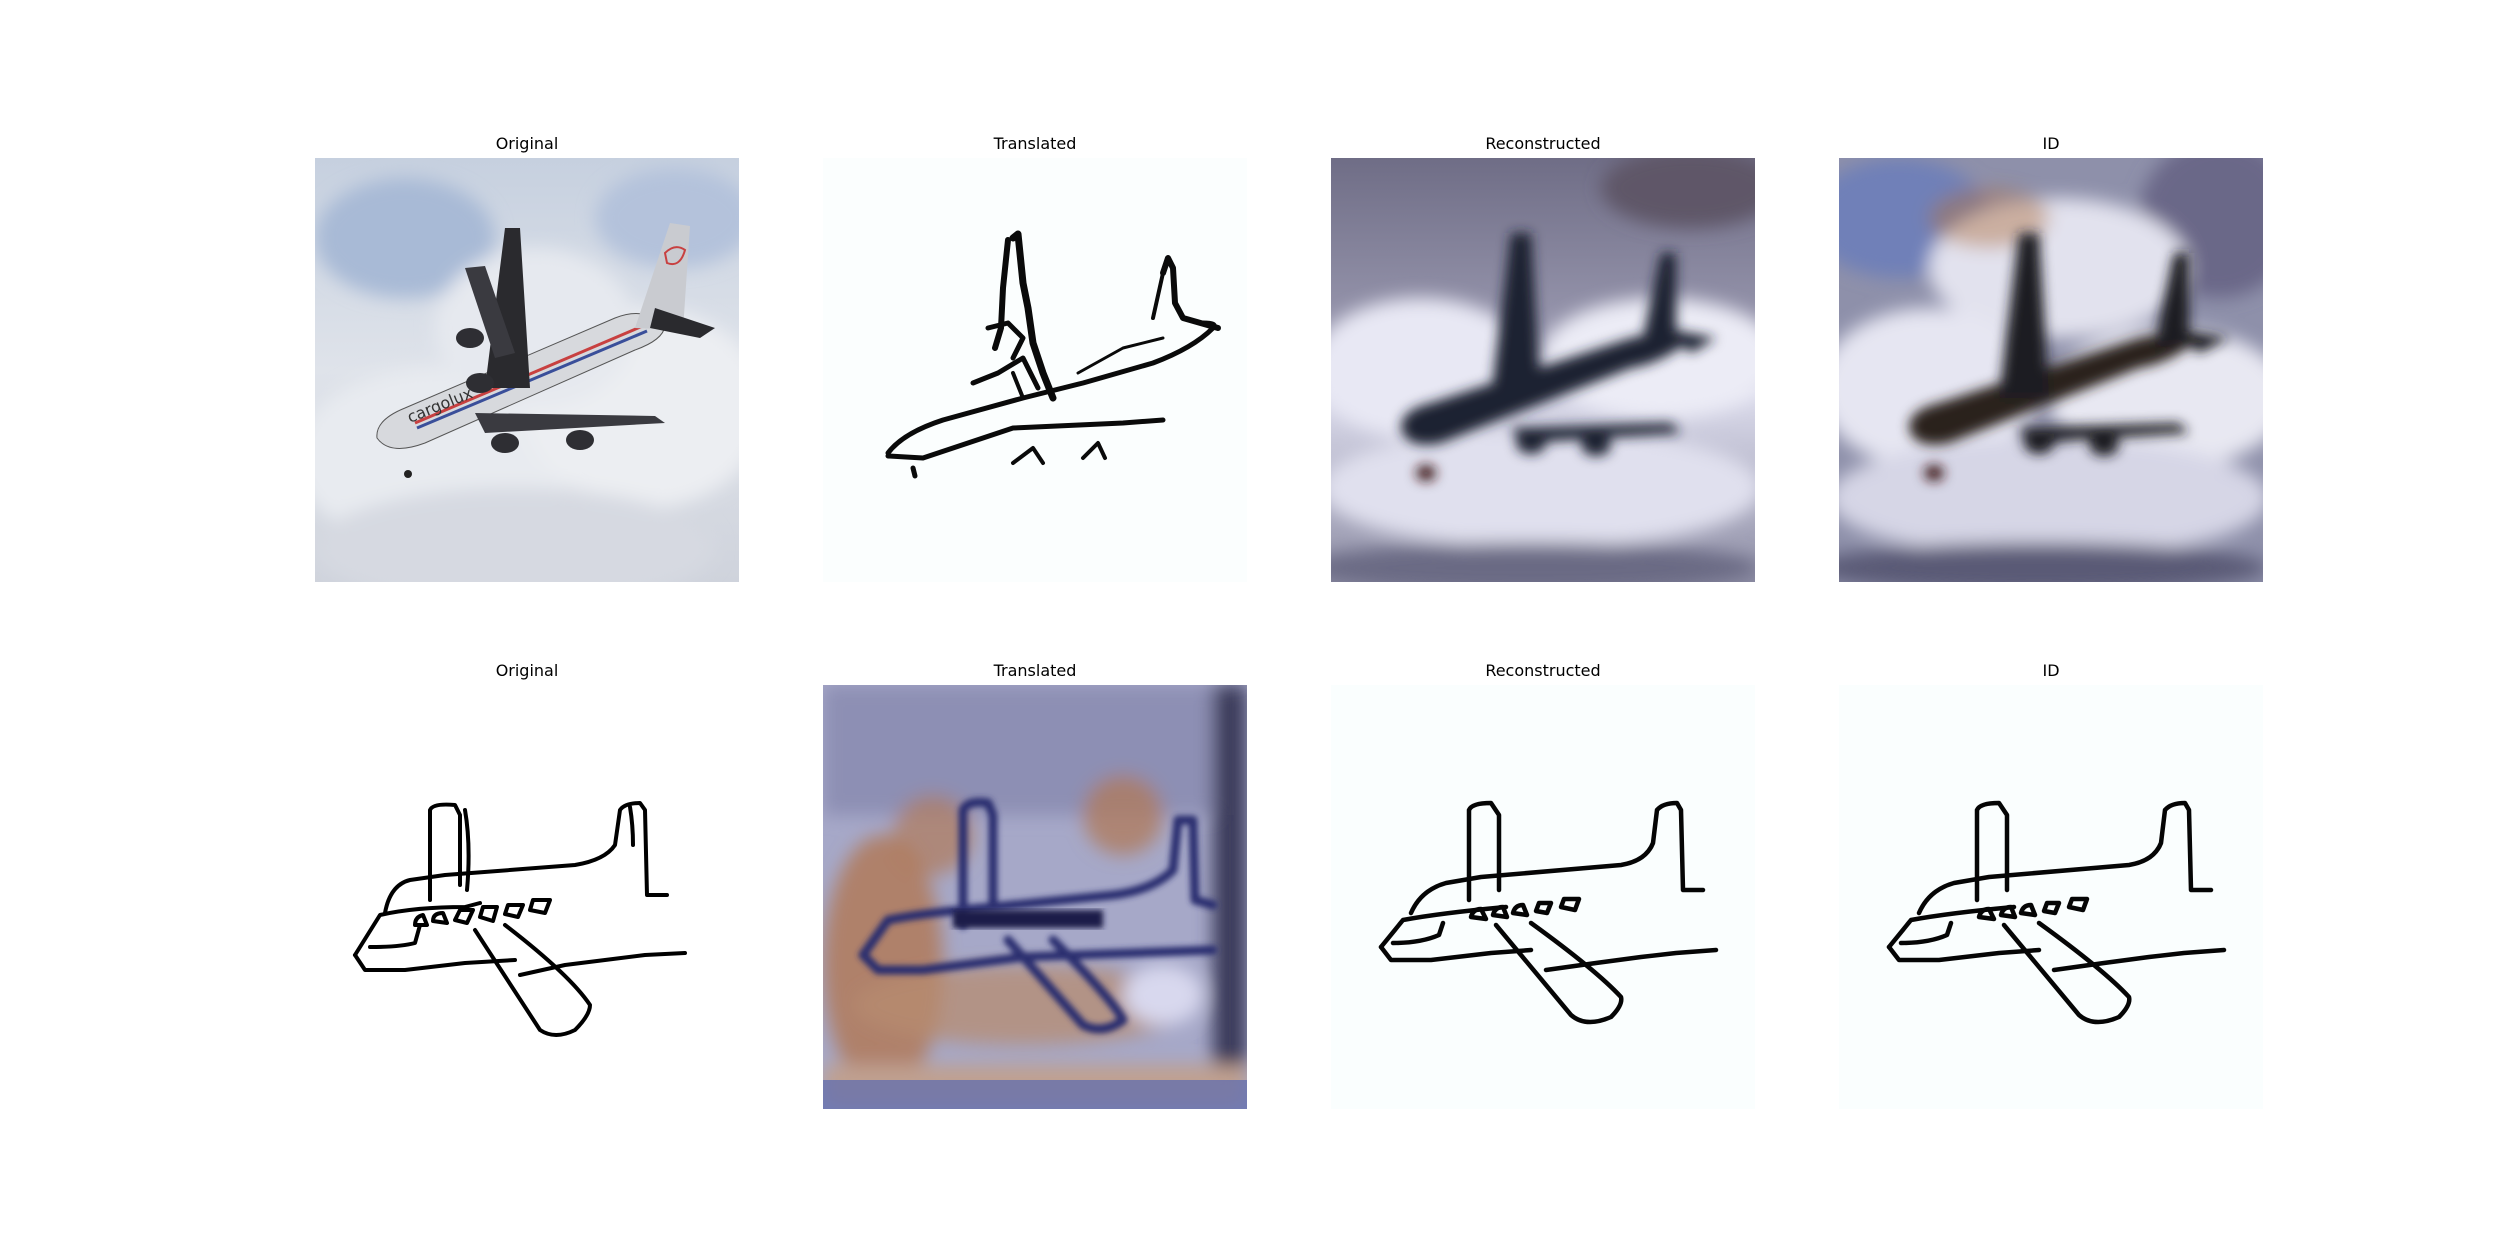  Describe the element at coordinates (2051, 670) in the screenshot. I see `panel-title-id-bottom: ID` at that location.